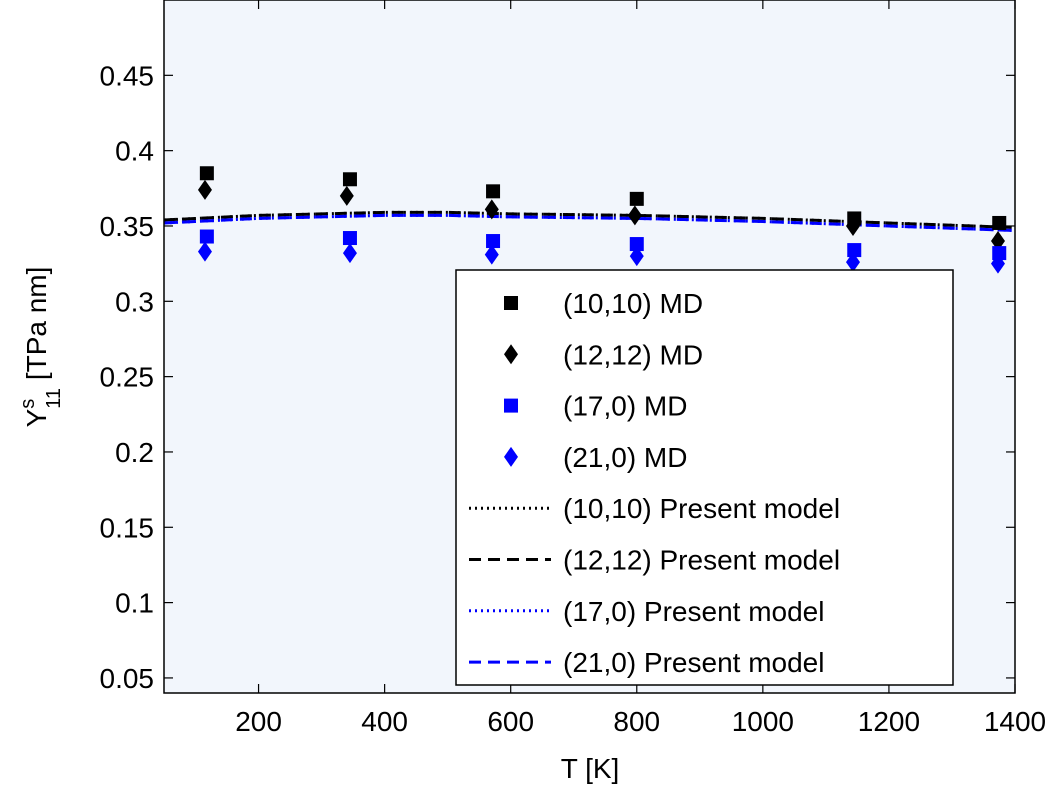  Describe the element at coordinates (36, 327) in the screenshot. I see `y-axis-label-unit: [TPa nm]` at that location.